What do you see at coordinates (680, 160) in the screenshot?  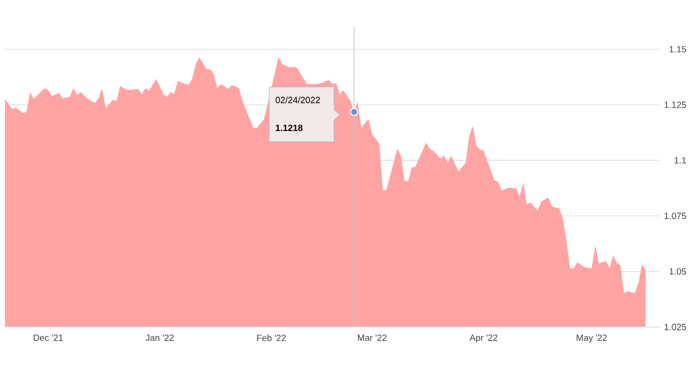 I see `y-tick-label: 1.1` at bounding box center [680, 160].